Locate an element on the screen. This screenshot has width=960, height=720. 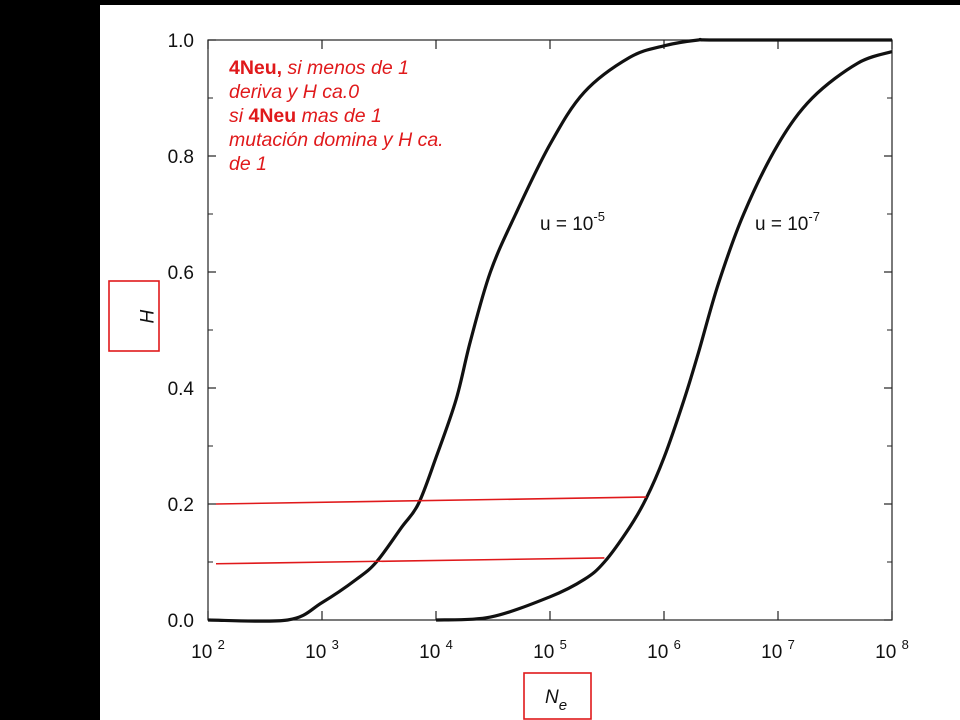
x-tick-label: 10 8 is located at coordinates (892, 650).